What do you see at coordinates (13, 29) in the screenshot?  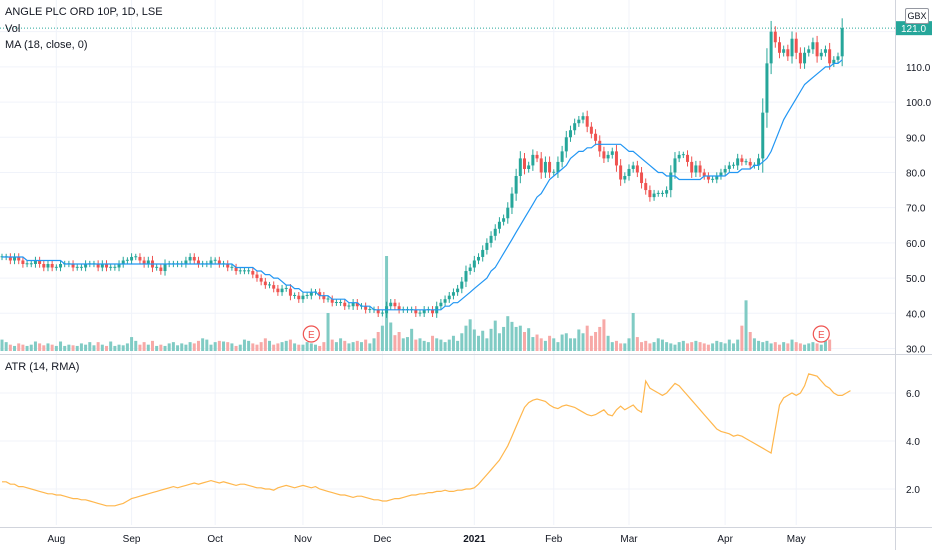 I see `vol-legend: Vol` at bounding box center [13, 29].